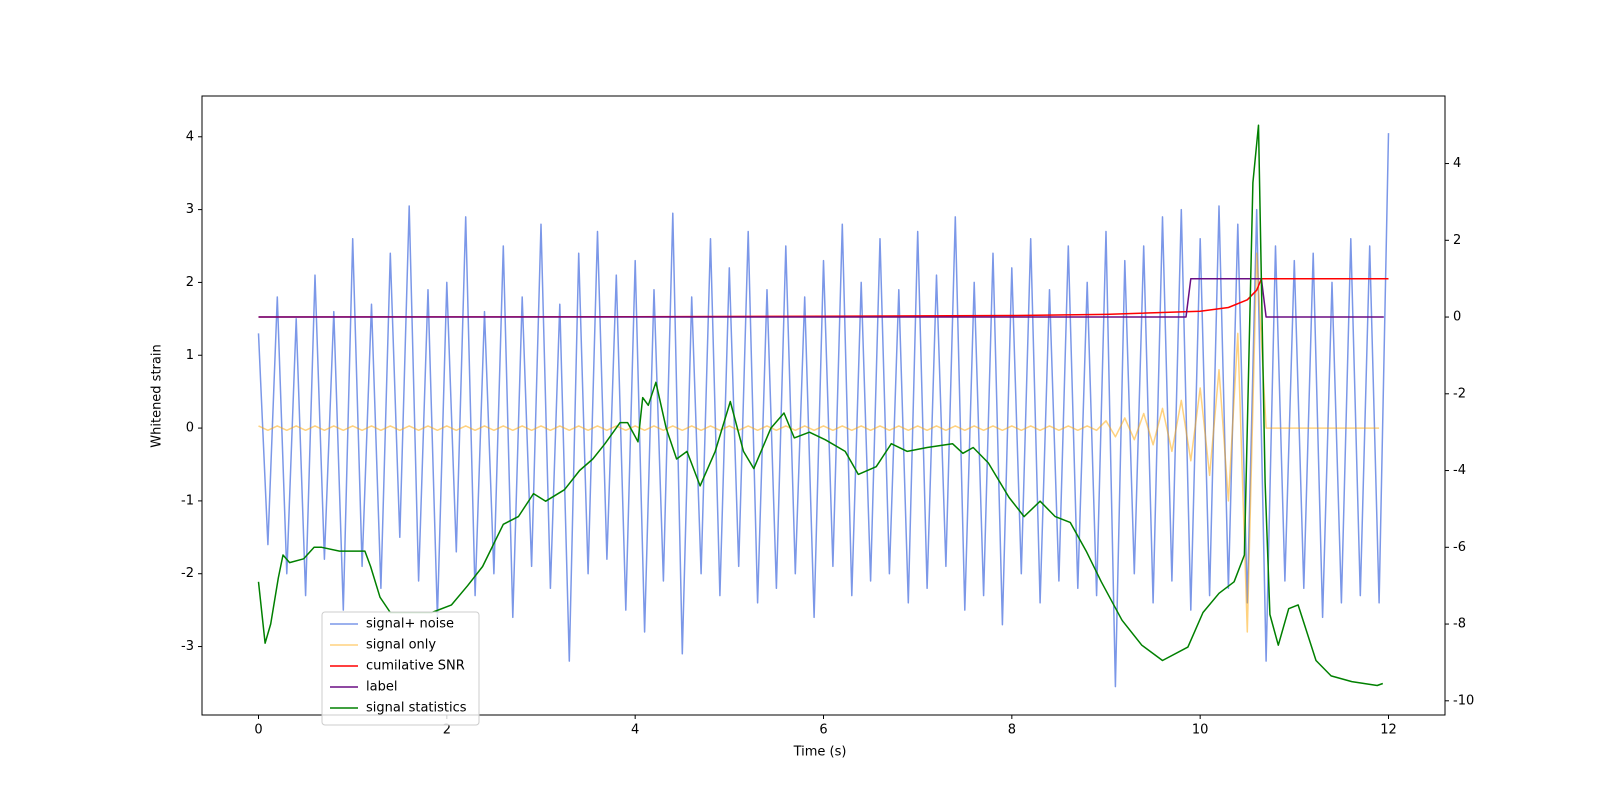 Image resolution: width=1600 pixels, height=800 pixels. Describe the element at coordinates (258, 730) in the screenshot. I see `x-tick-label: 0` at that location.